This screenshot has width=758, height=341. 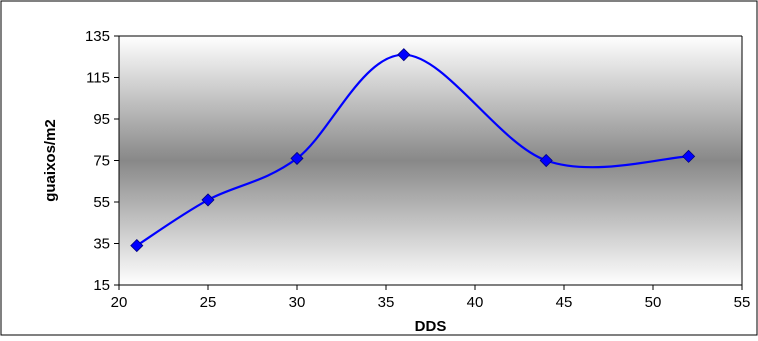 I want to click on y-tick-label: 95, so click(x=101, y=119).